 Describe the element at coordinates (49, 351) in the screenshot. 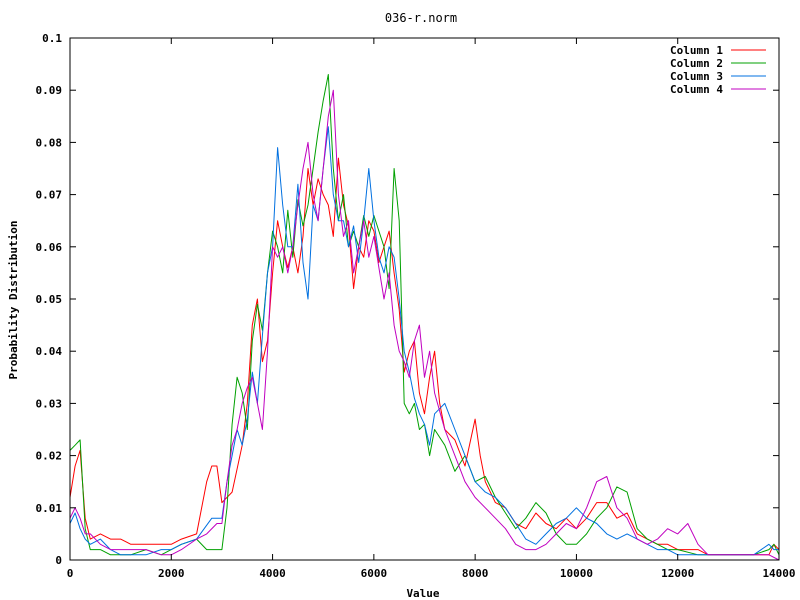

I see `y-tick-label: 0.04` at that location.